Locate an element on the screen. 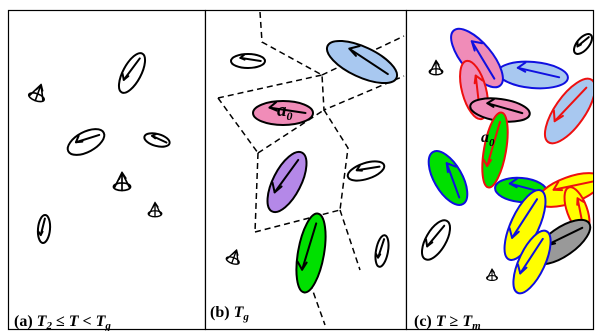  panel-a-molecules is located at coordinates (99, 148).